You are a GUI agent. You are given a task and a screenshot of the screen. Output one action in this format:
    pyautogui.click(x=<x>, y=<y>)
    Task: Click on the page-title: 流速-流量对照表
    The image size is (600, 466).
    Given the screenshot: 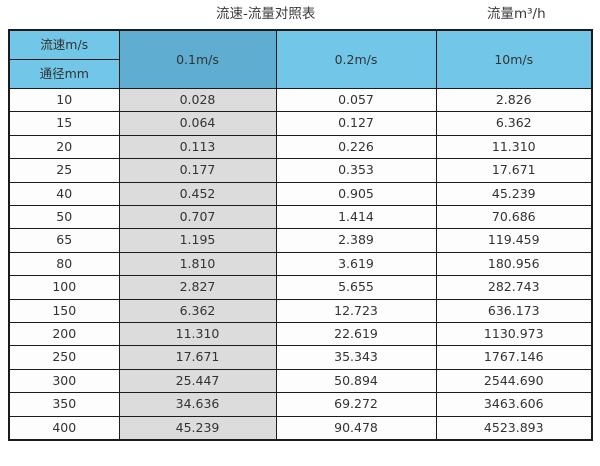 What is the action you would take?
    pyautogui.click(x=266, y=14)
    